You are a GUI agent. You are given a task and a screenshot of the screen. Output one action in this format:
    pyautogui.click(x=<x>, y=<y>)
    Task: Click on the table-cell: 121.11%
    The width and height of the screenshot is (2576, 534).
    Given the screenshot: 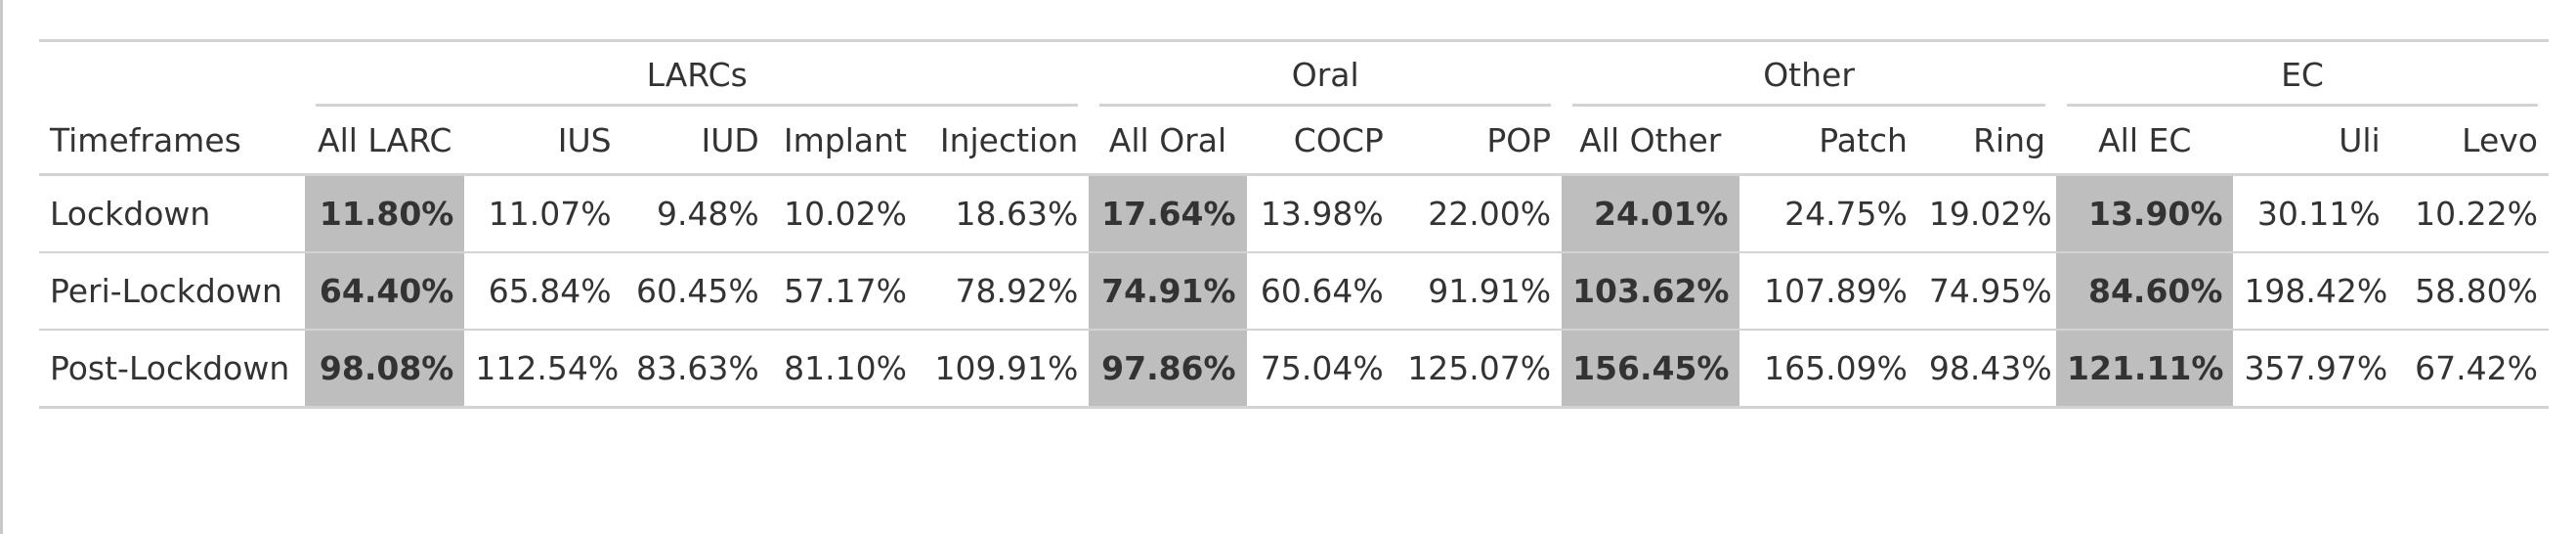 What is the action you would take?
    pyautogui.click(x=2145, y=368)
    